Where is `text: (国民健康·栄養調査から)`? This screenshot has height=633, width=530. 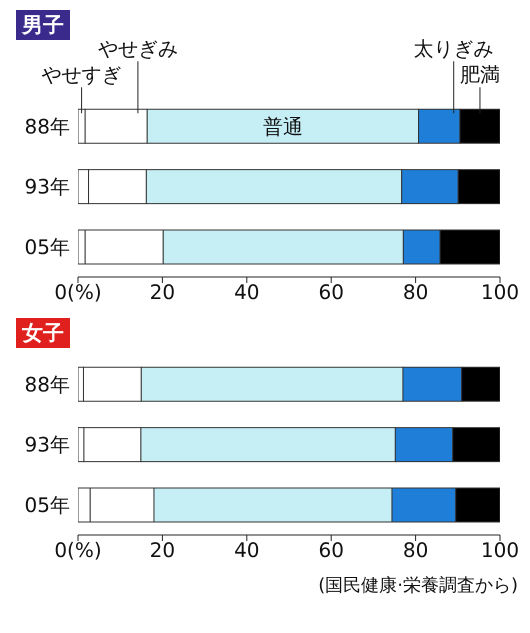 text: (国民健康·栄養調査から) is located at coordinates (418, 586).